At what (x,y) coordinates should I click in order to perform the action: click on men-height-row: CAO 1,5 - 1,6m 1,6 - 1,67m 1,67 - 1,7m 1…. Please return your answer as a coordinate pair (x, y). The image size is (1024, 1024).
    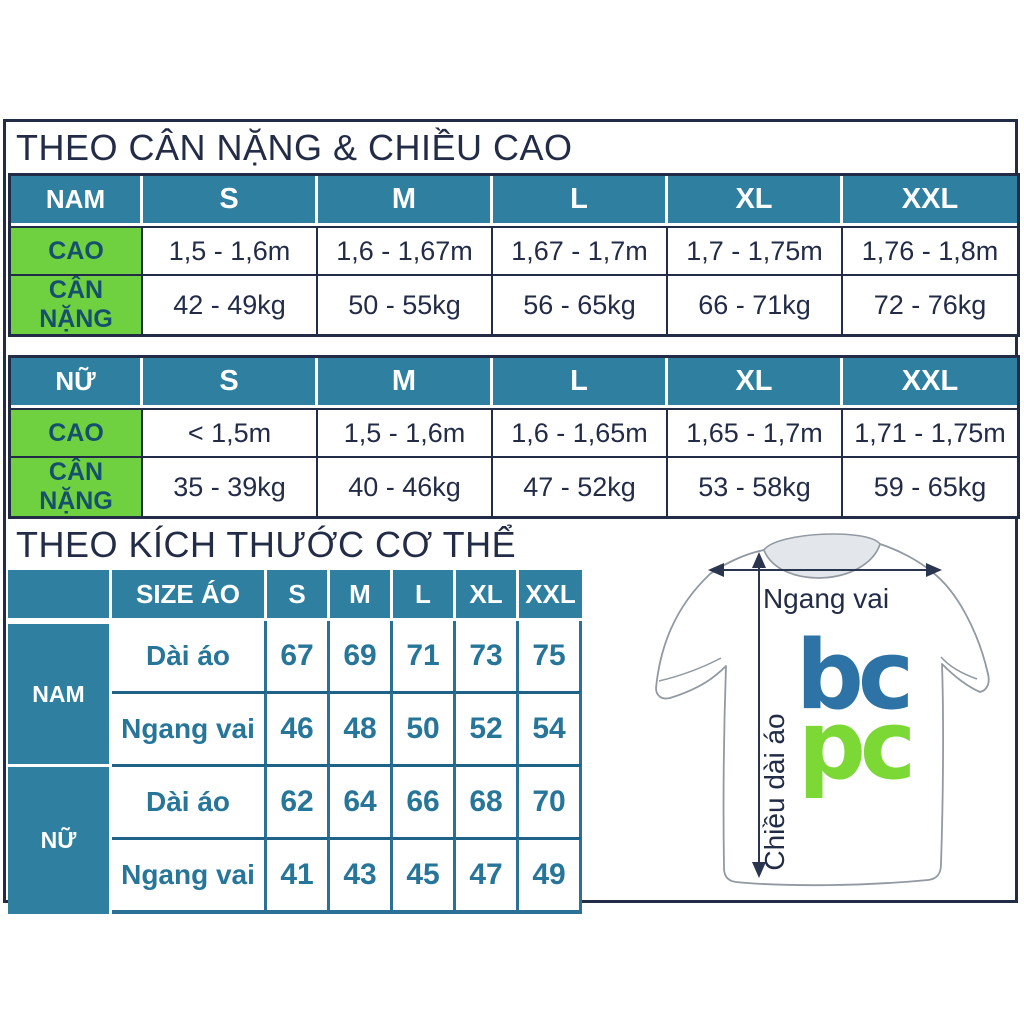
    Looking at the image, I should click on (514, 250).